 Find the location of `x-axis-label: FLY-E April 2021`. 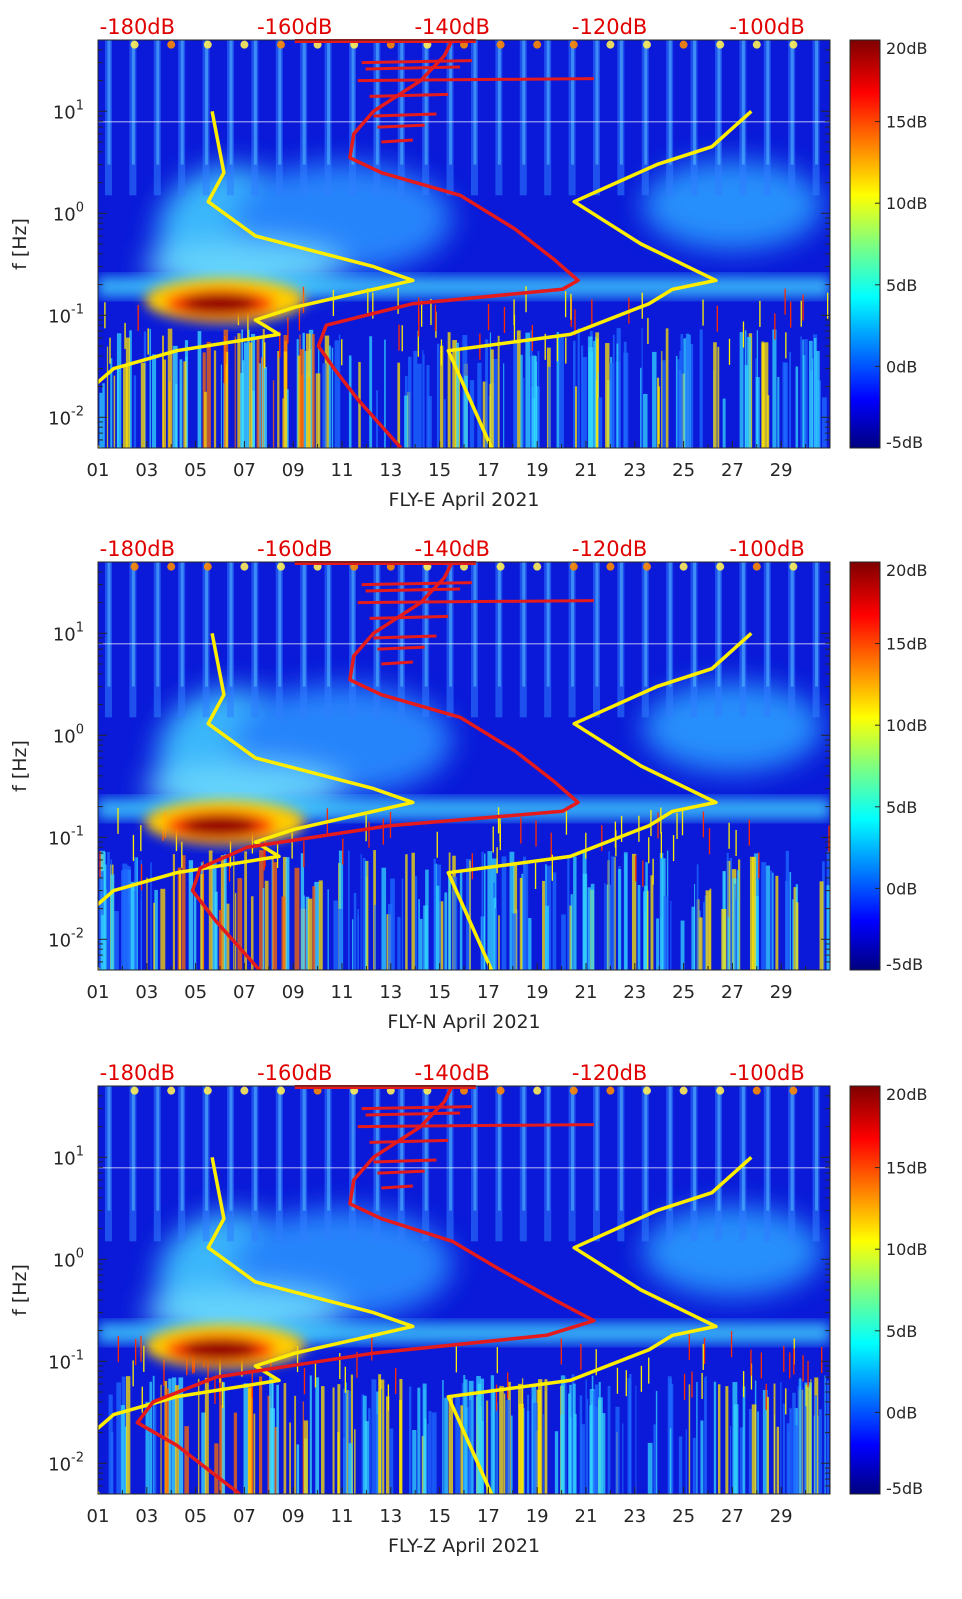

x-axis-label: FLY-E April 2021 is located at coordinates (463, 500).